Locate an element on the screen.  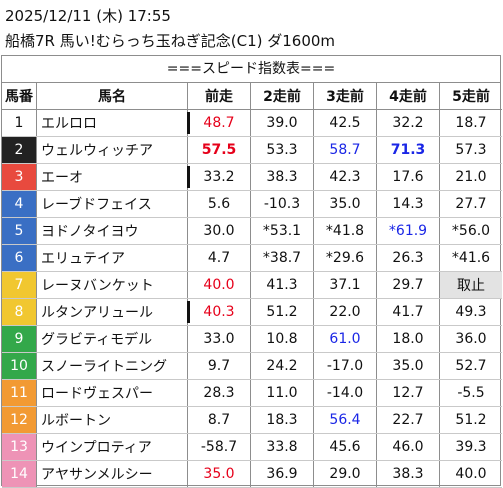
table-row: 8 ルタンアリュール 40.3 51.2 22.0 41.7 49.3 is located at coordinates (252, 312).